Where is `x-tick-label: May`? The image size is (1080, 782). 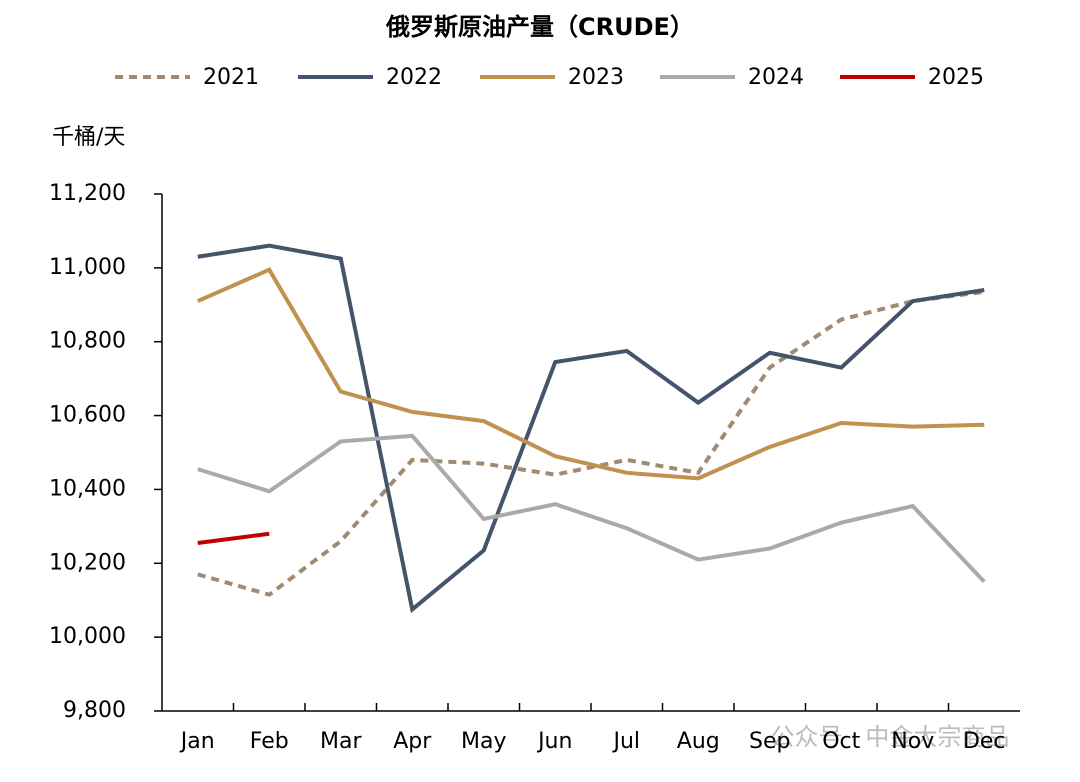 x-tick-label: May is located at coordinates (483, 741).